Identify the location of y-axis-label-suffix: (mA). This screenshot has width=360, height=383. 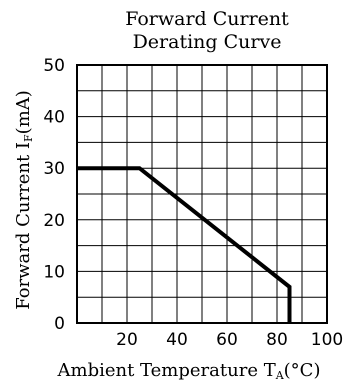
(23, 112).